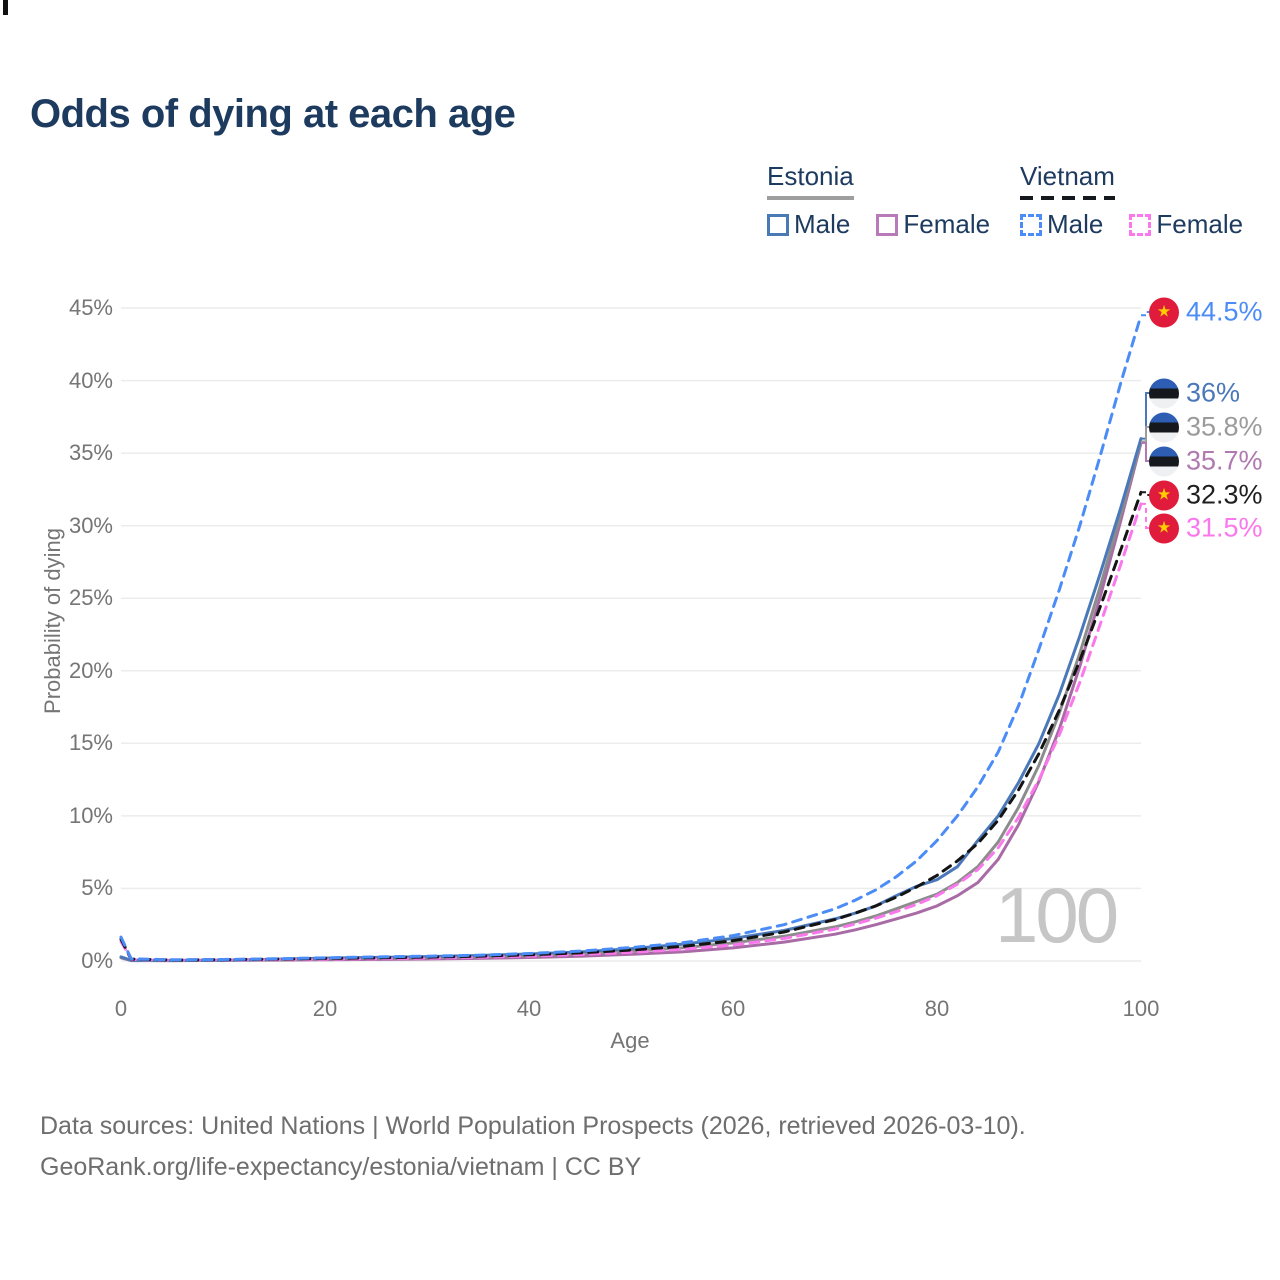 Image resolution: width=1280 pixels, height=1280 pixels. What do you see at coordinates (529, 1008) in the screenshot?
I see `x-tick-label: 40` at bounding box center [529, 1008].